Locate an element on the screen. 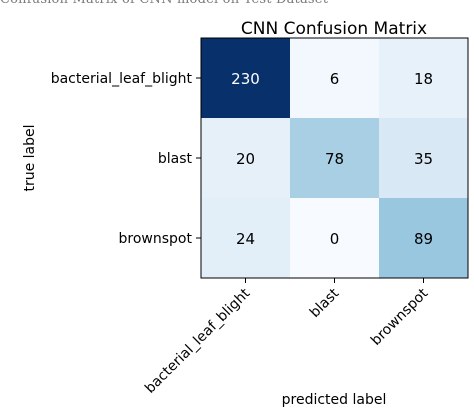 The height and width of the screenshot is (408, 474). x-tick-label-0: bacterial_leaf_blight is located at coordinates (198, 341).